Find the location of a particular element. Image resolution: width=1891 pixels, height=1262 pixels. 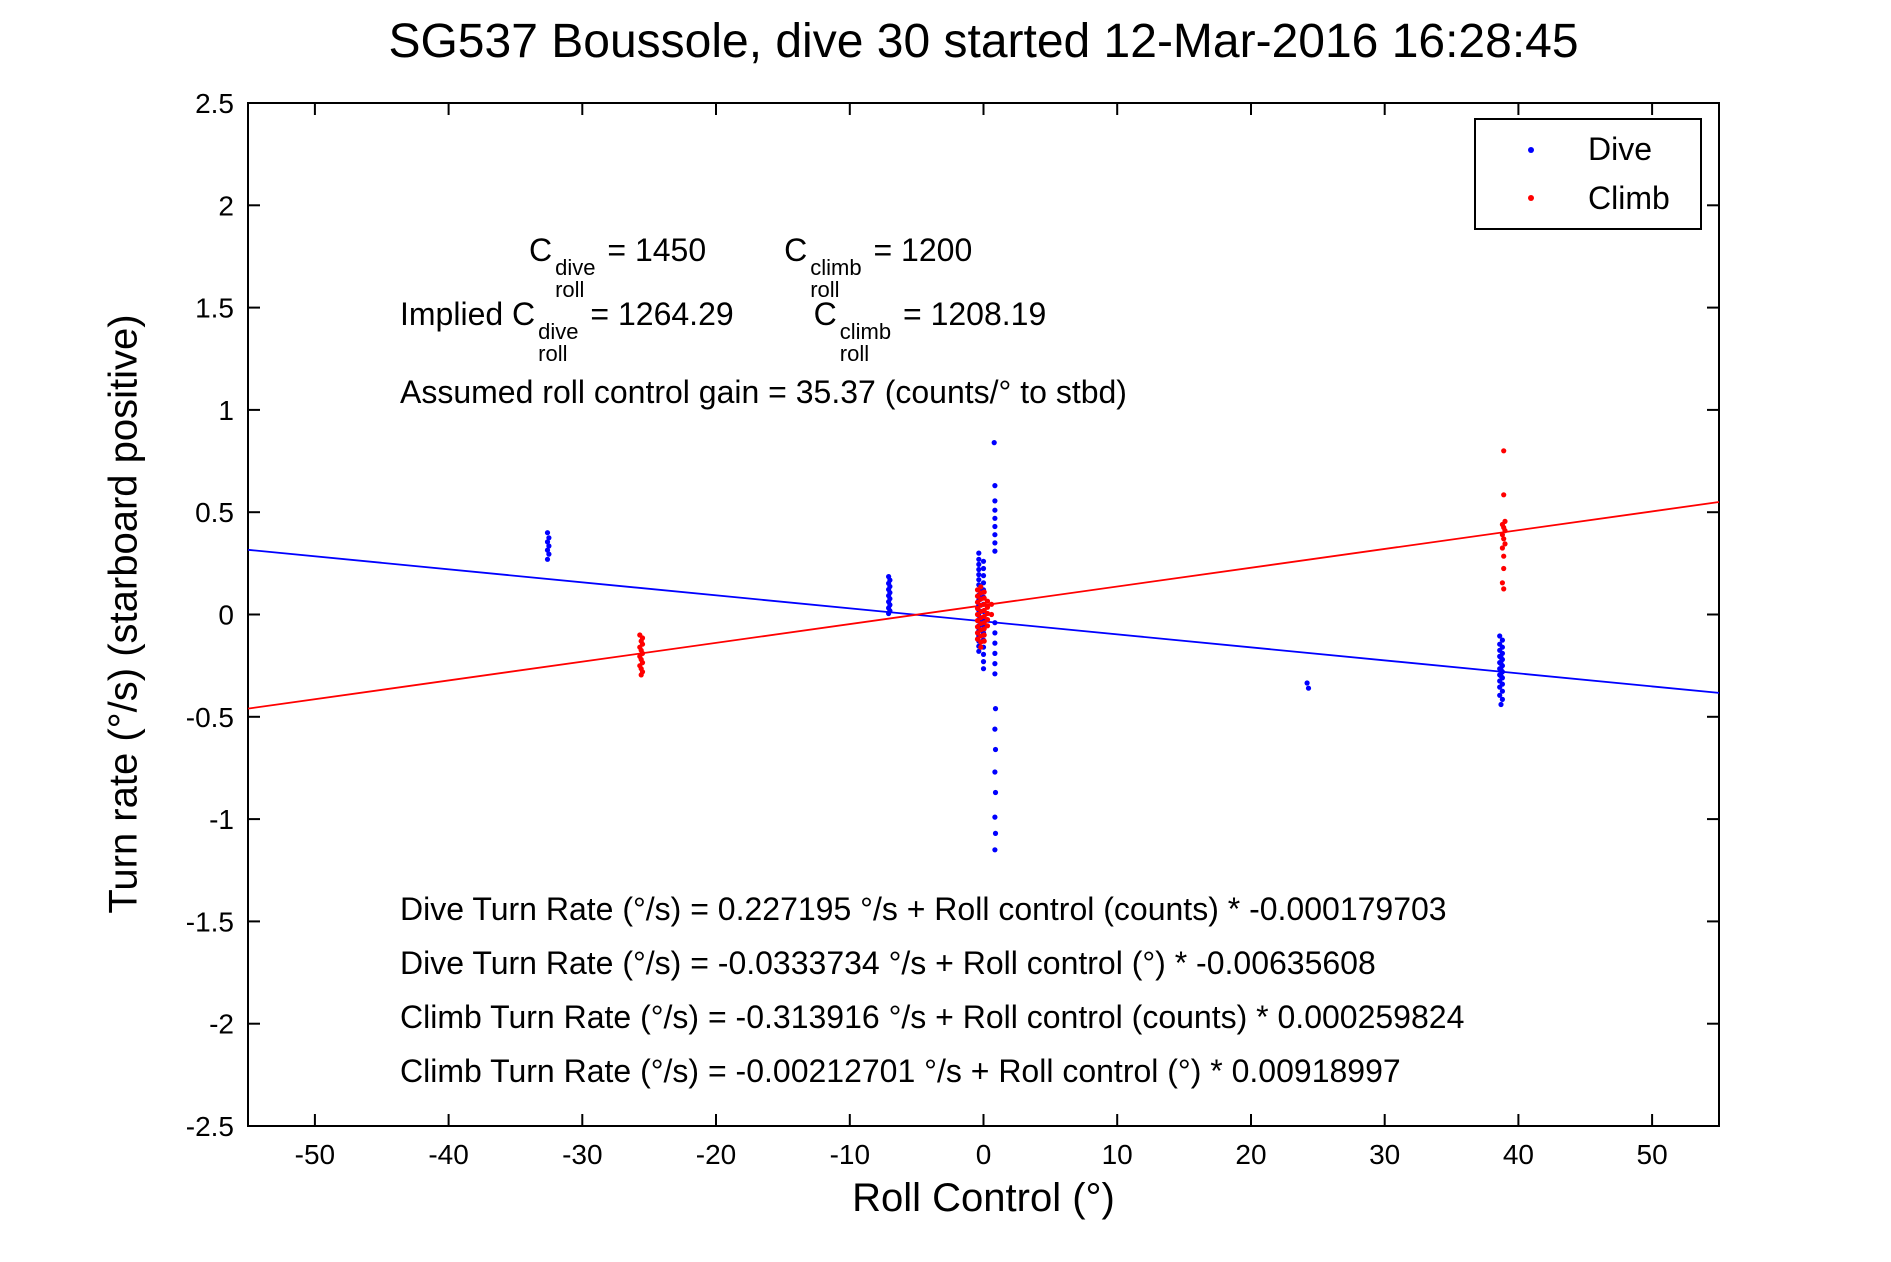

svg-text: 40 is located at coordinates (1518, 1154).